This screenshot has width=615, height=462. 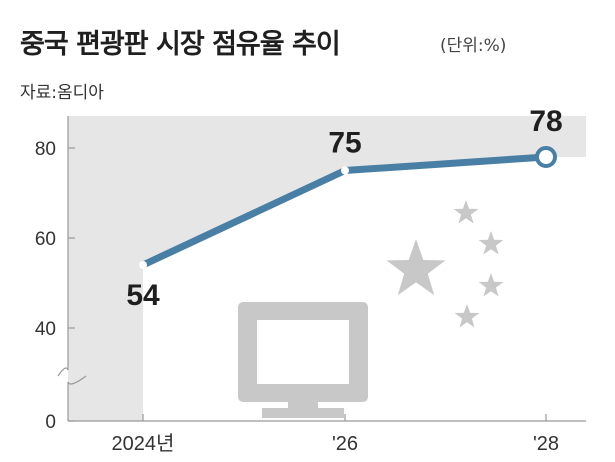 What do you see at coordinates (303, 413) in the screenshot?
I see `monitor-base` at bounding box center [303, 413].